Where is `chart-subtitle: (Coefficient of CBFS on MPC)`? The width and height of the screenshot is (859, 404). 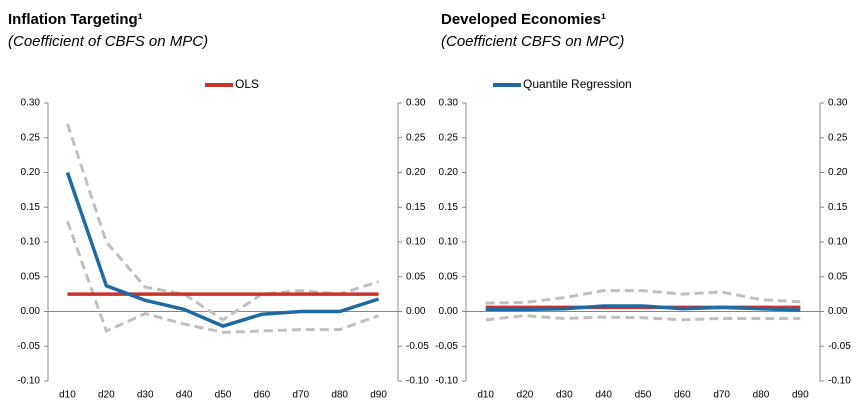
chart-subtitle: (Coefficient of CBFS on MPC) is located at coordinates (108, 41).